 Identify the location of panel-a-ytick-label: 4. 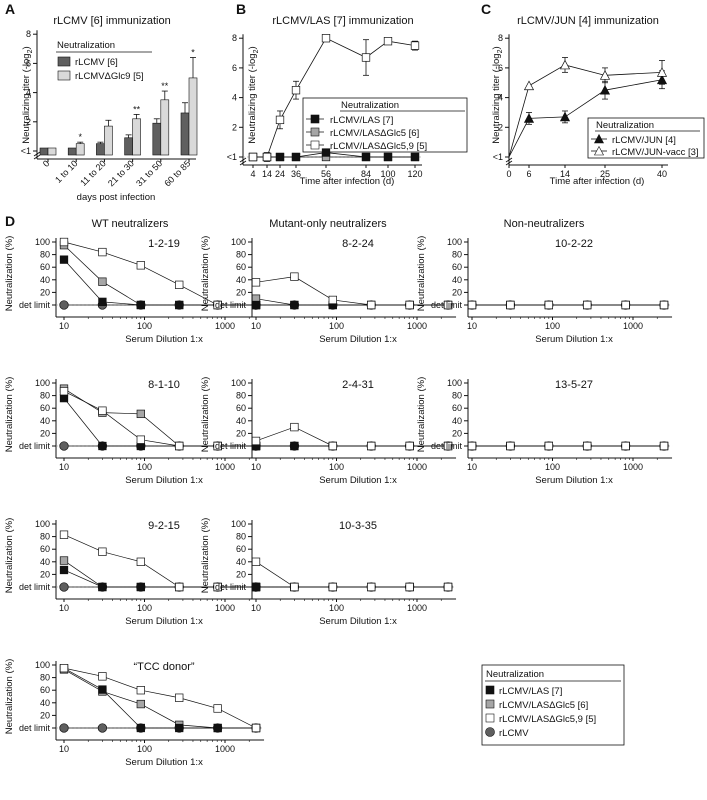
(28, 93).